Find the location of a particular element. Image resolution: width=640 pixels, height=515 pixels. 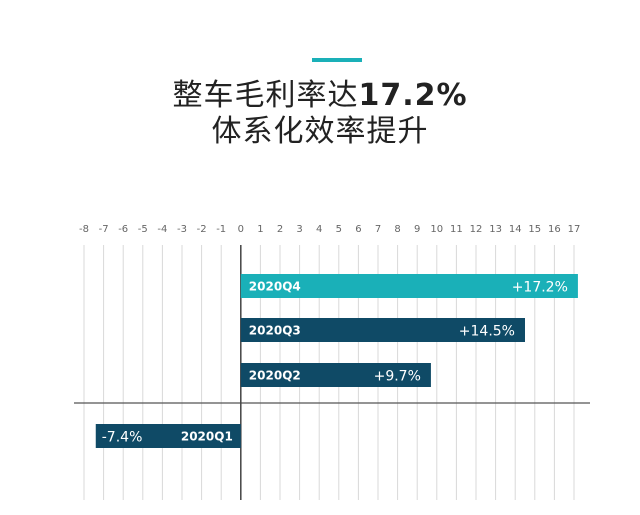

tick-label: -7 is located at coordinates (104, 229).